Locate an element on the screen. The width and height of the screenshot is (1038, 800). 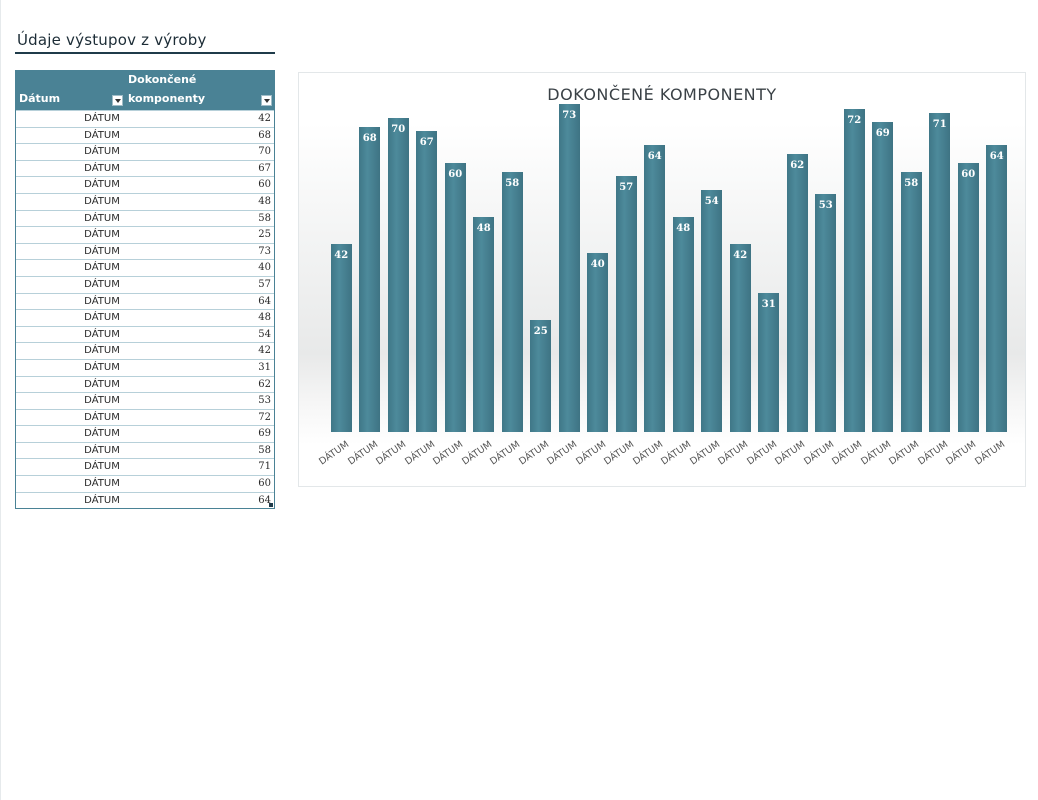
cell-value: 68 is located at coordinates (264, 135).